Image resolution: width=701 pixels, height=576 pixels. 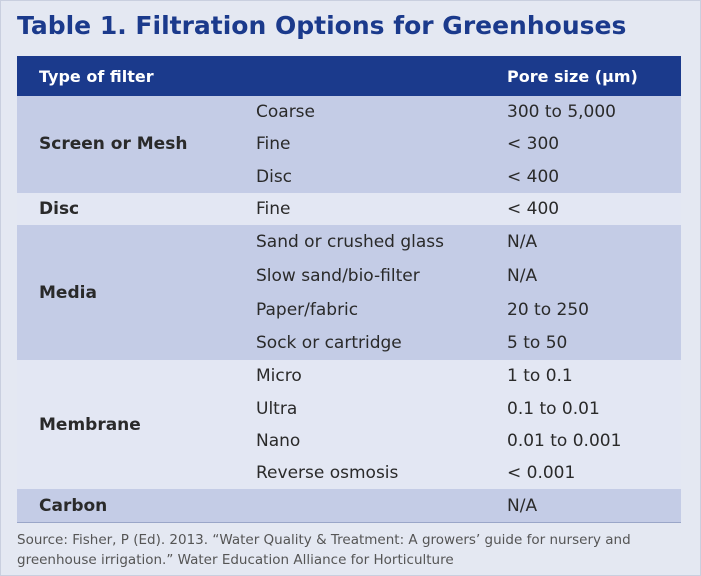 What do you see at coordinates (553, 408) in the screenshot?
I see `pore-size: 0.1 to 0.01` at bounding box center [553, 408].